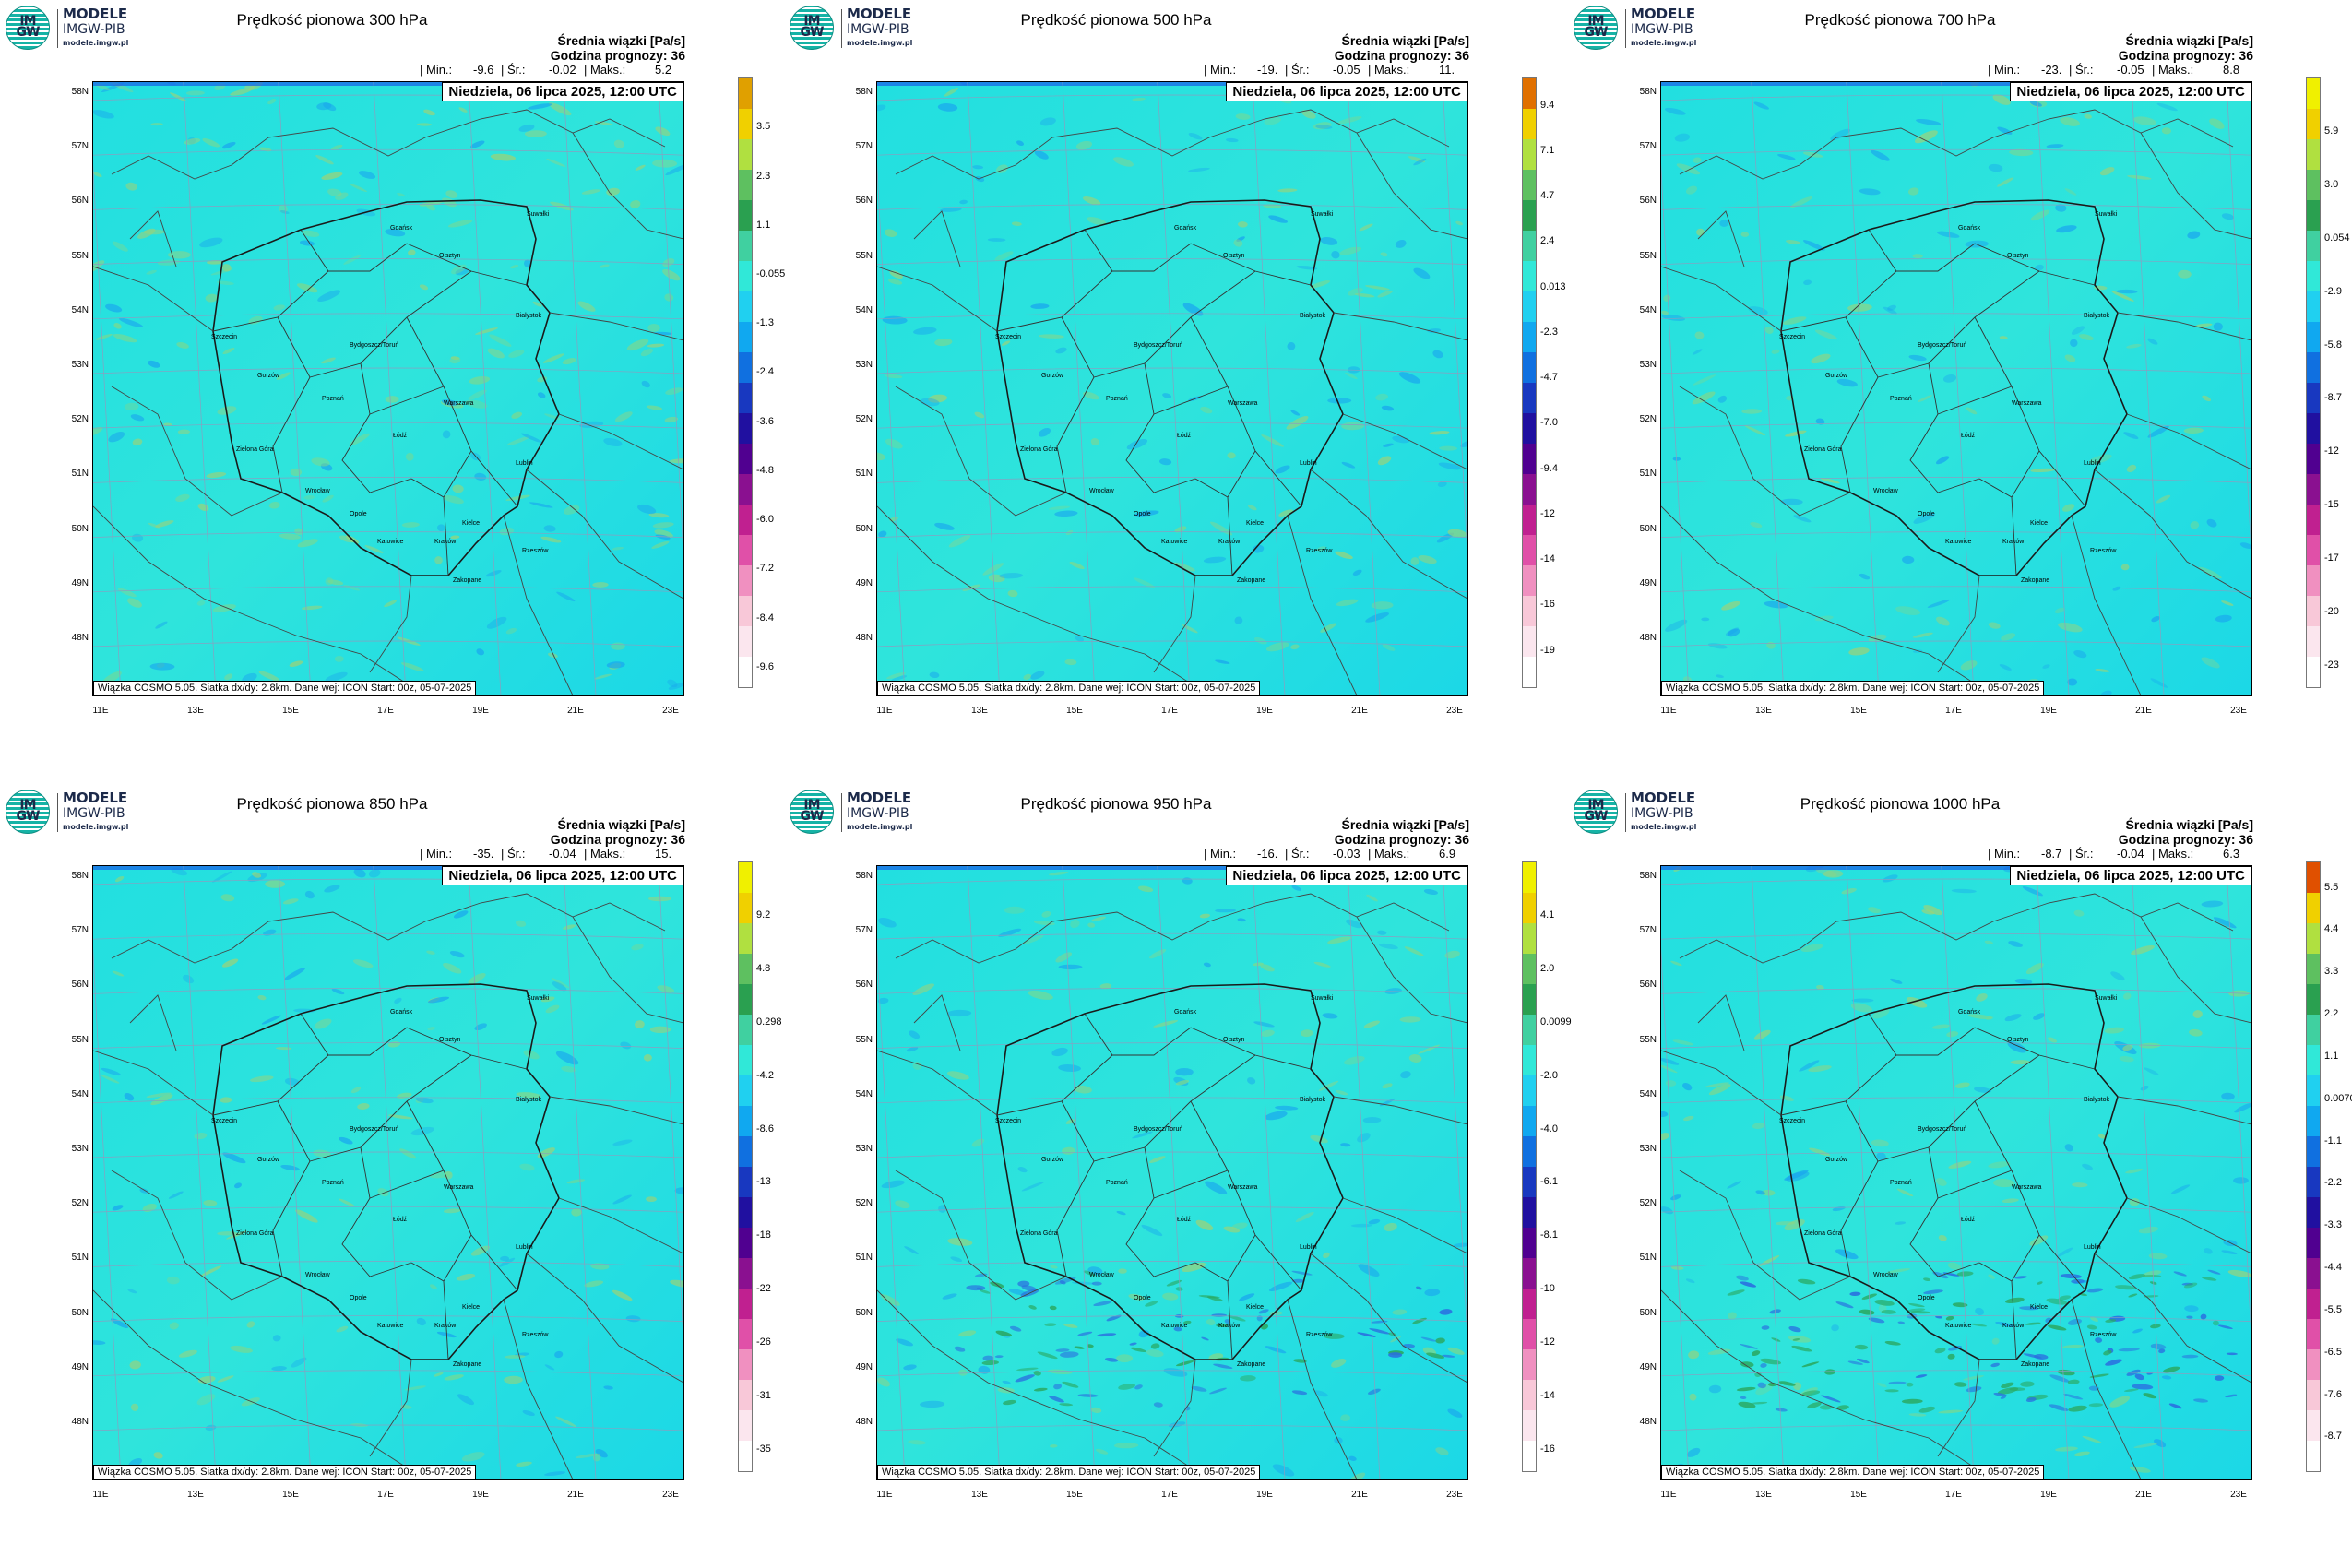  What do you see at coordinates (1184, 1220) in the screenshot?
I see `city-label: Łódź` at bounding box center [1184, 1220].